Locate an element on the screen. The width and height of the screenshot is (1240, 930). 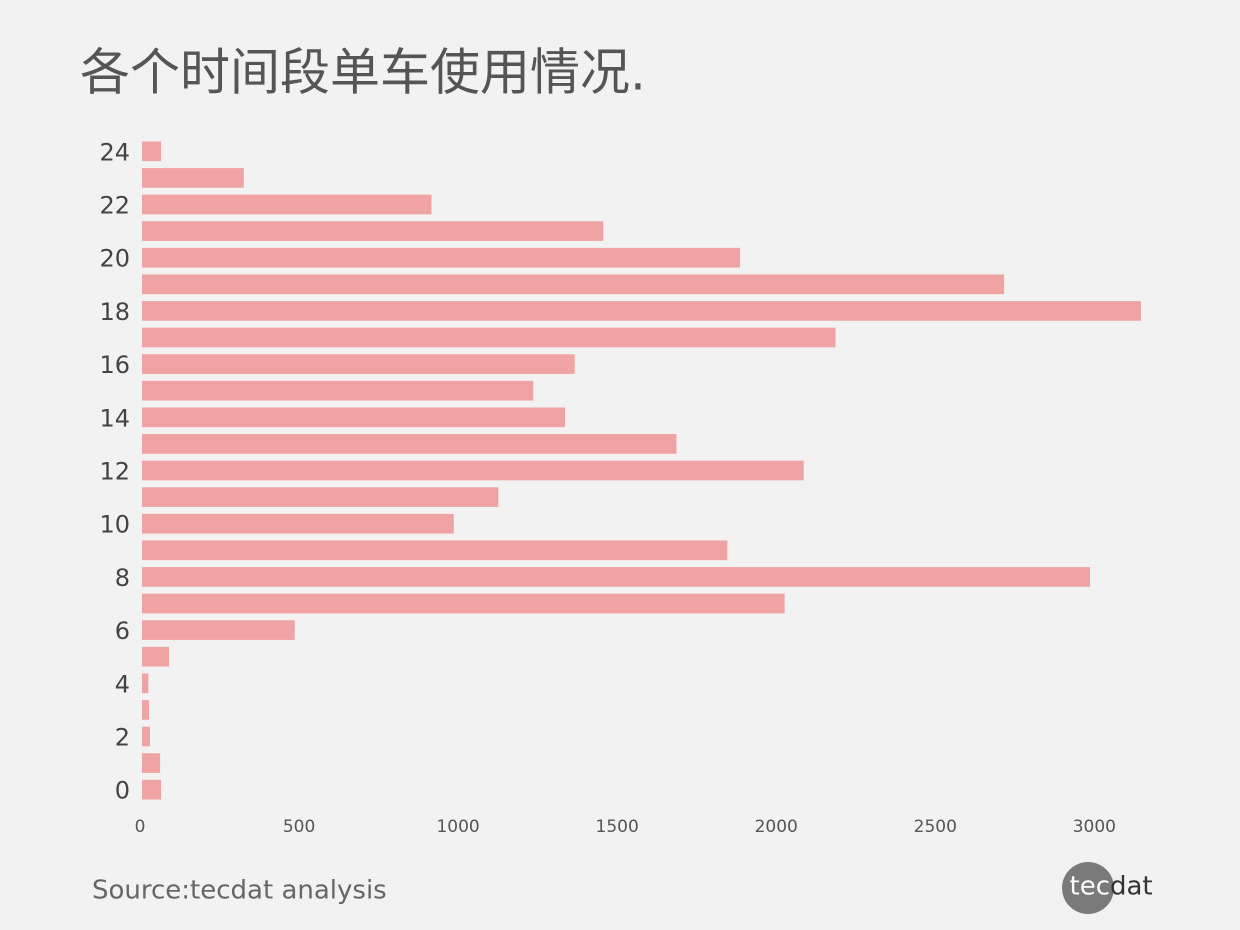
y-tick-label: 14 is located at coordinates (114, 418).